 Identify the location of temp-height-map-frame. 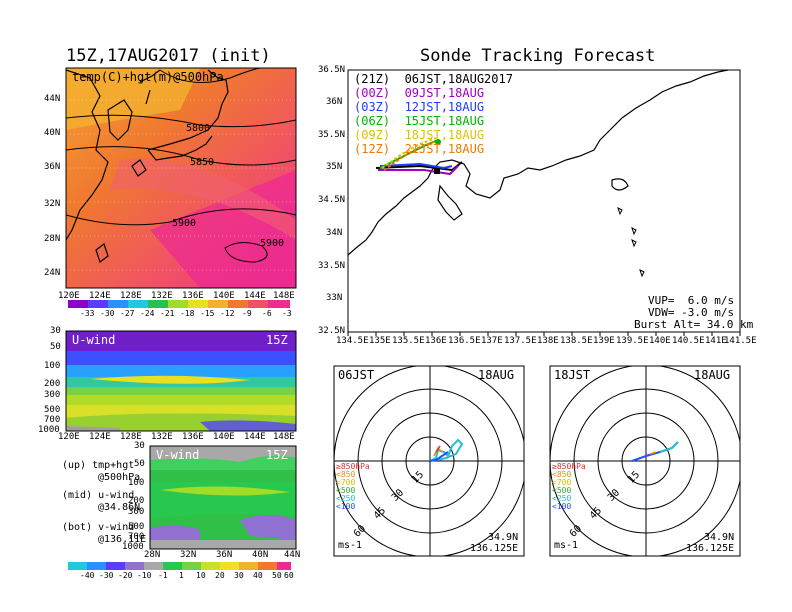
(181, 178).